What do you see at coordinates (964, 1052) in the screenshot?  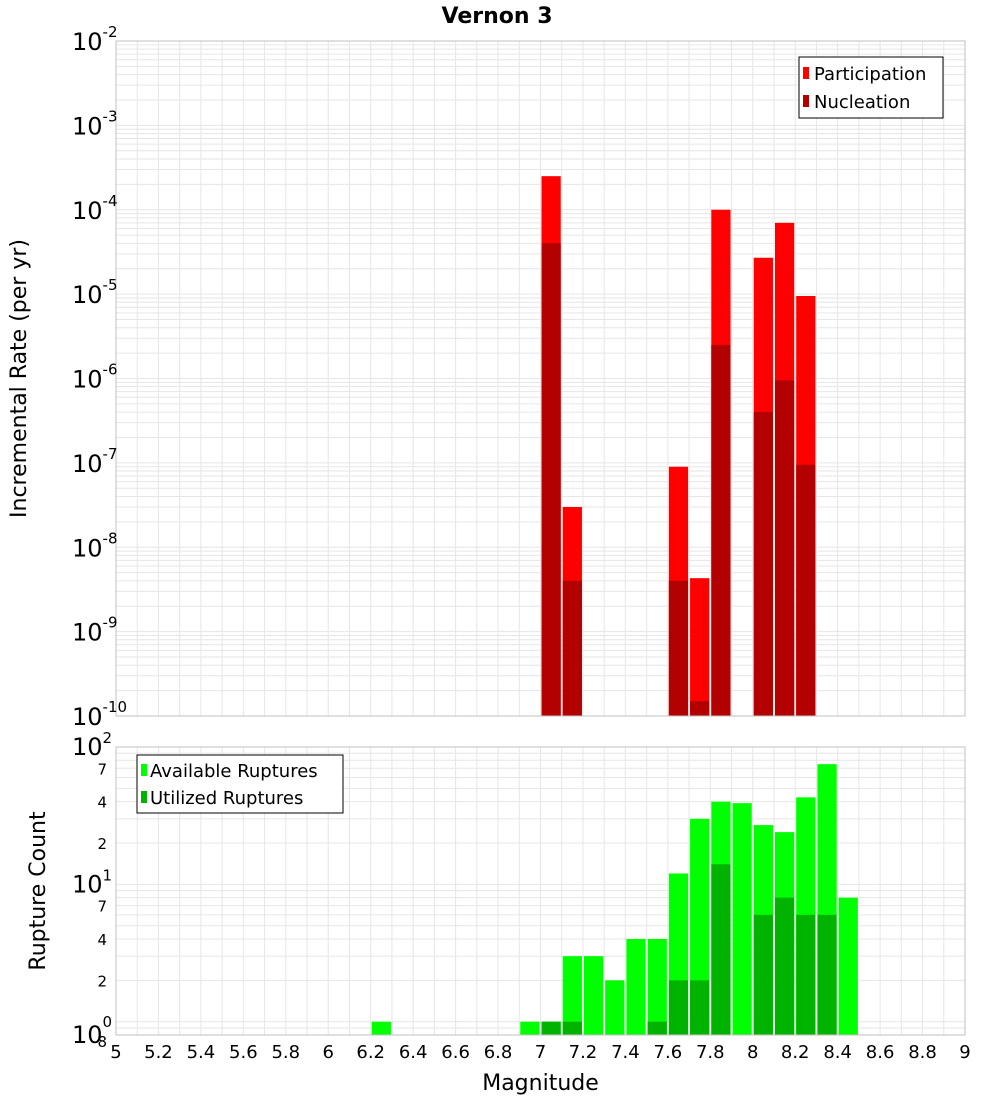 I see `x-tick-label: 9` at bounding box center [964, 1052].